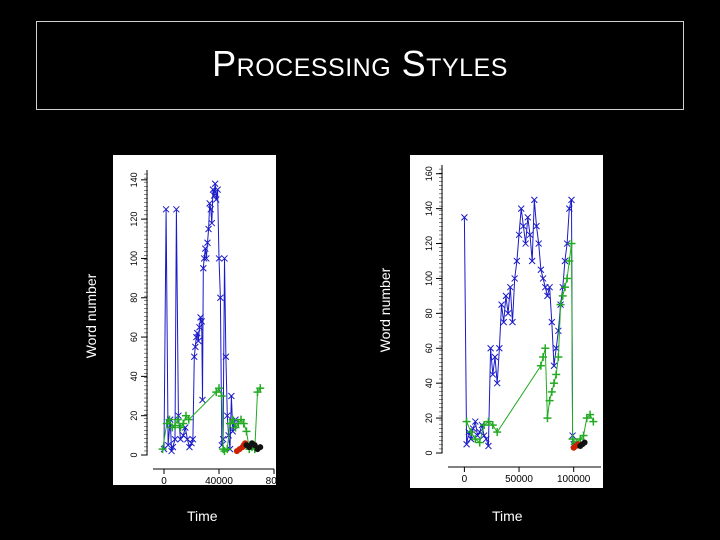 The height and width of the screenshot is (540, 720). What do you see at coordinates (429, 418) in the screenshot?
I see `y-tick-label: 20` at bounding box center [429, 418].